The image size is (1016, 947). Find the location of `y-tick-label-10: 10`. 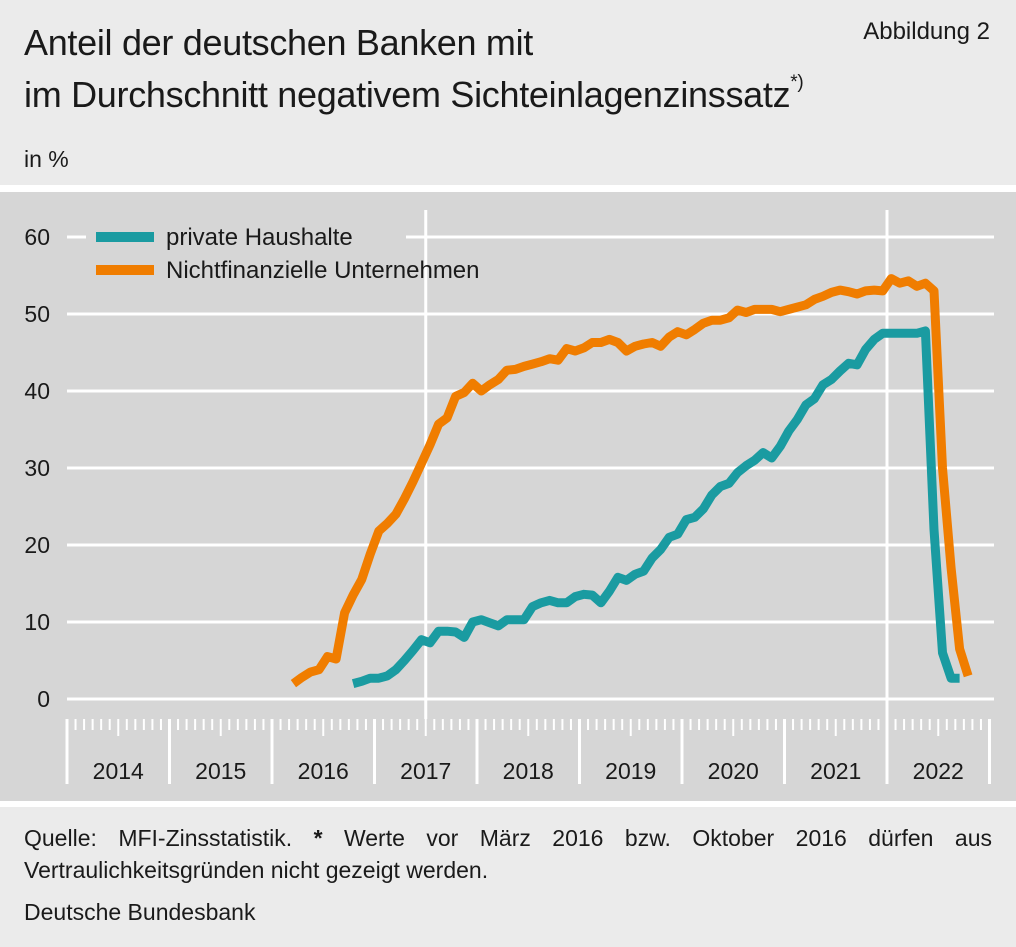

y-tick-label-10: 10 is located at coordinates (37, 622).